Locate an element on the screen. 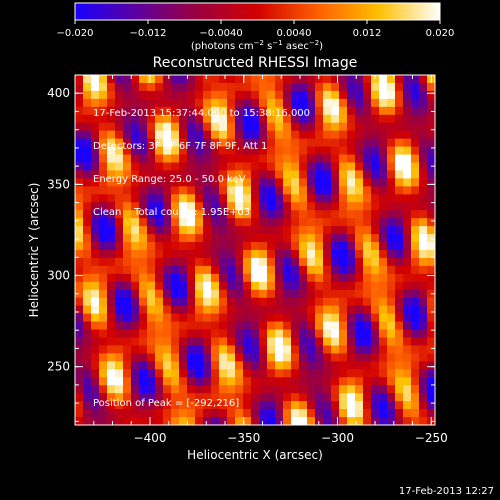 The height and width of the screenshot is (500, 500). x-tick-label: −300 is located at coordinates (337, 438).